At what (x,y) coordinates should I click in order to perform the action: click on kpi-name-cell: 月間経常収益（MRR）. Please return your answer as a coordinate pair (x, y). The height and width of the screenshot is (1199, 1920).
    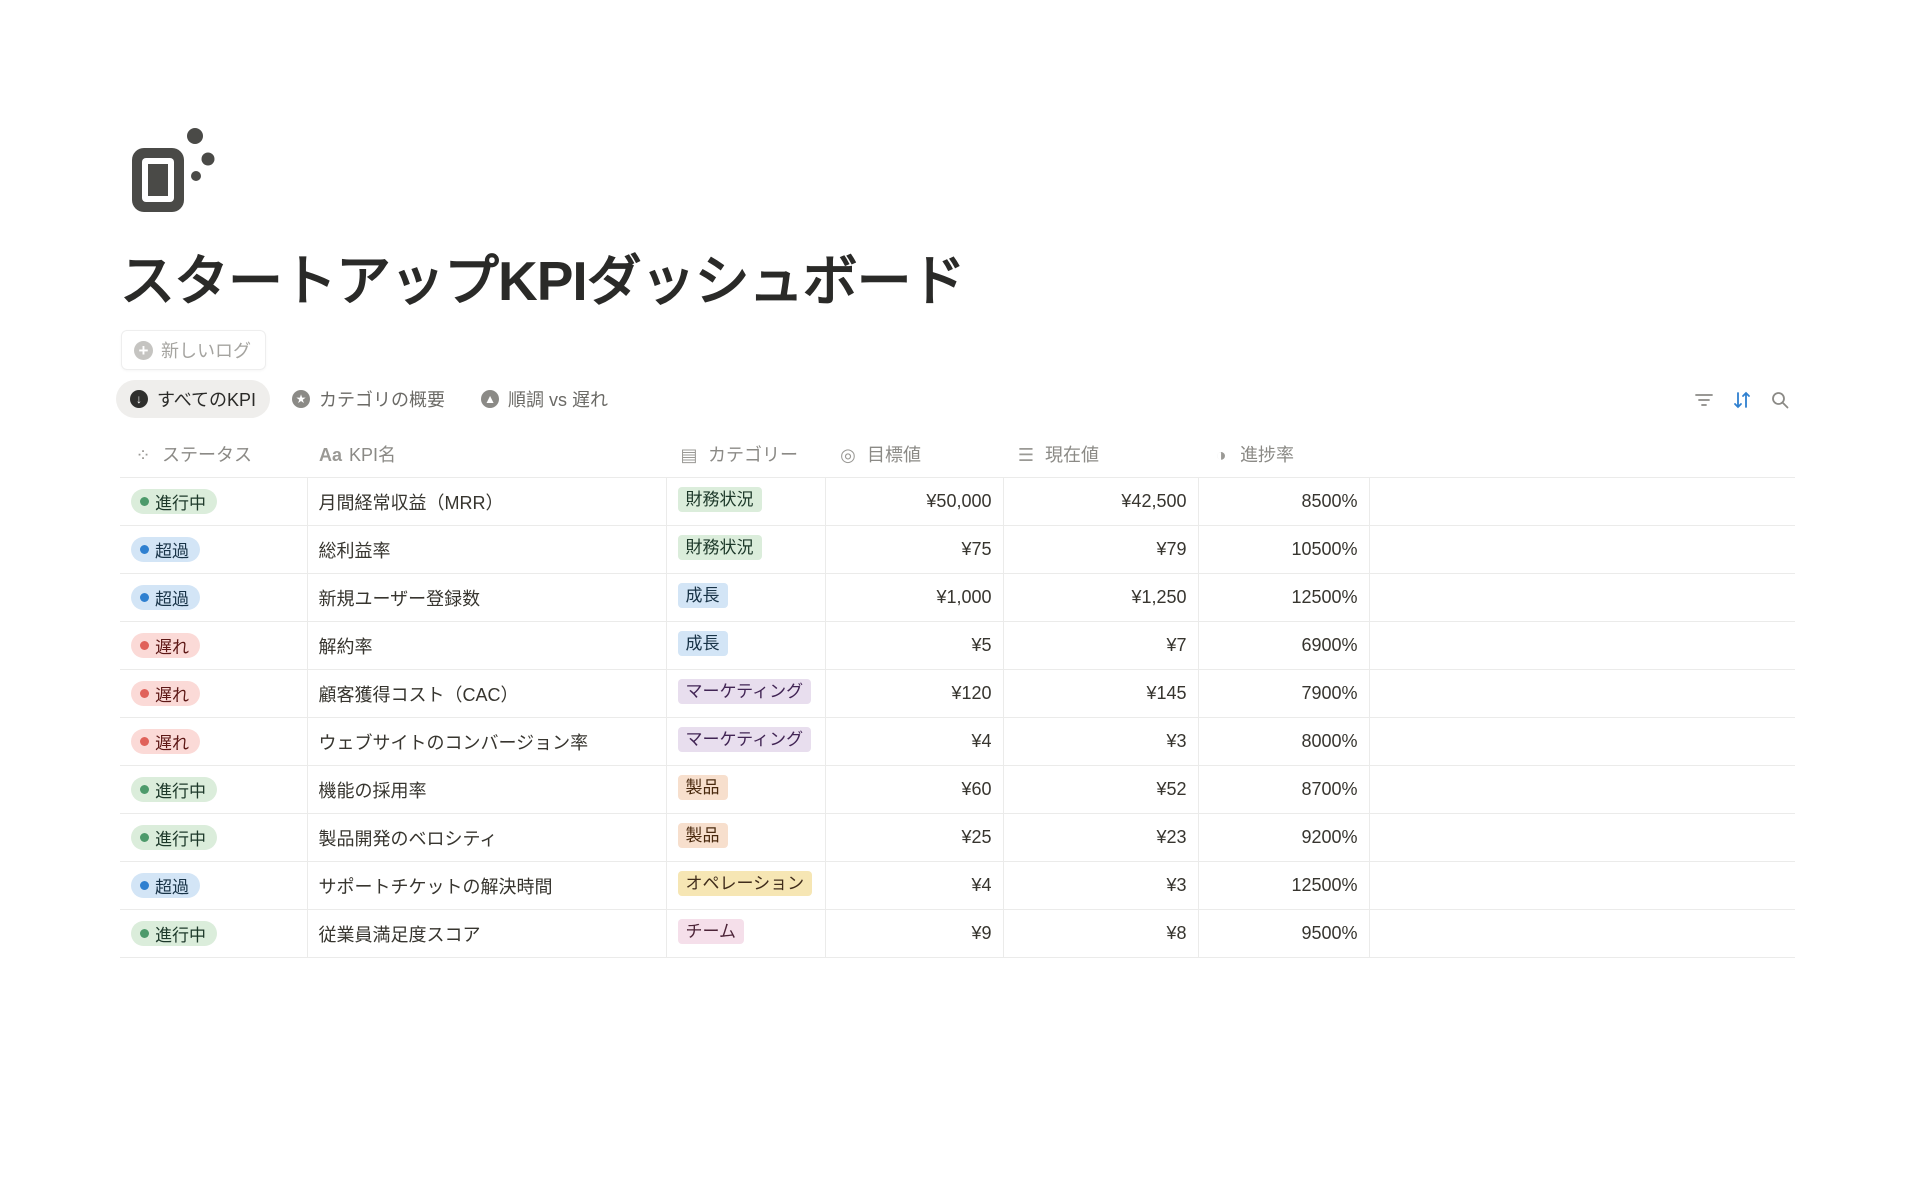
    Looking at the image, I should click on (487, 501).